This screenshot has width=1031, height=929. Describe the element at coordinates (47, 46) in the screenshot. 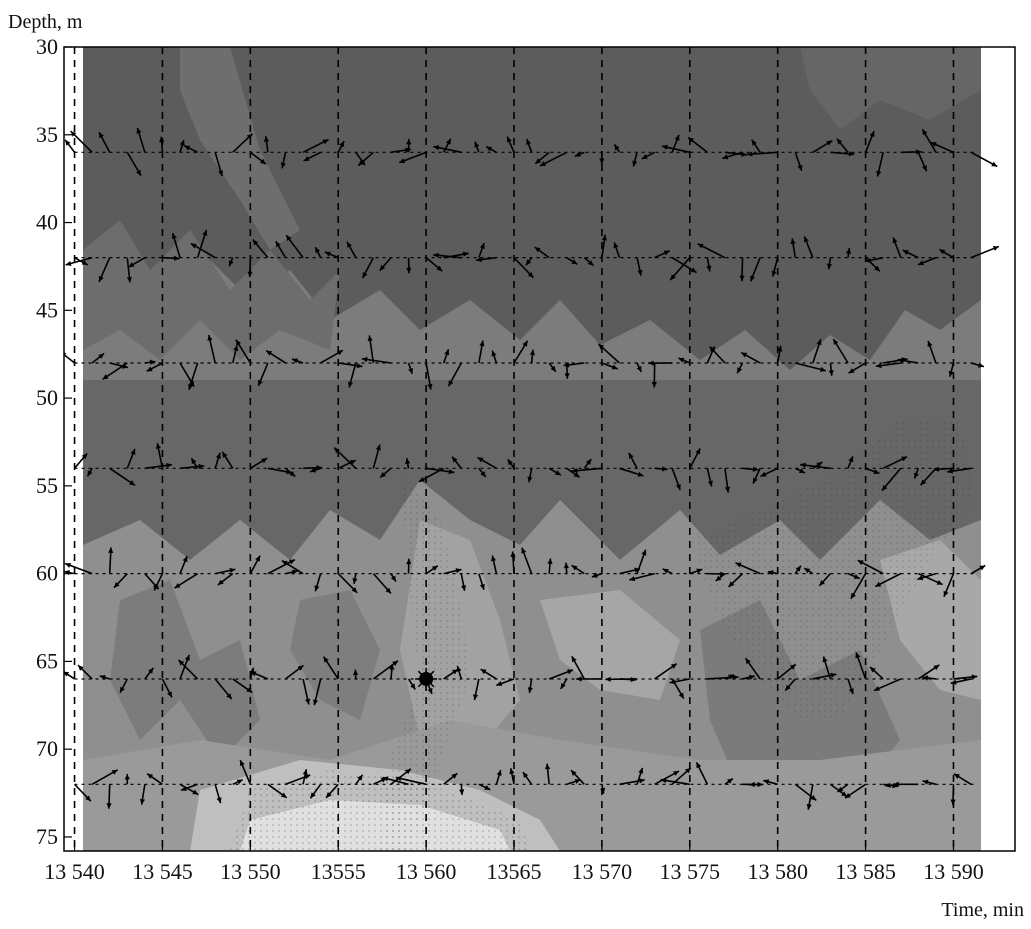

I see `y-tick-label: 30` at that location.